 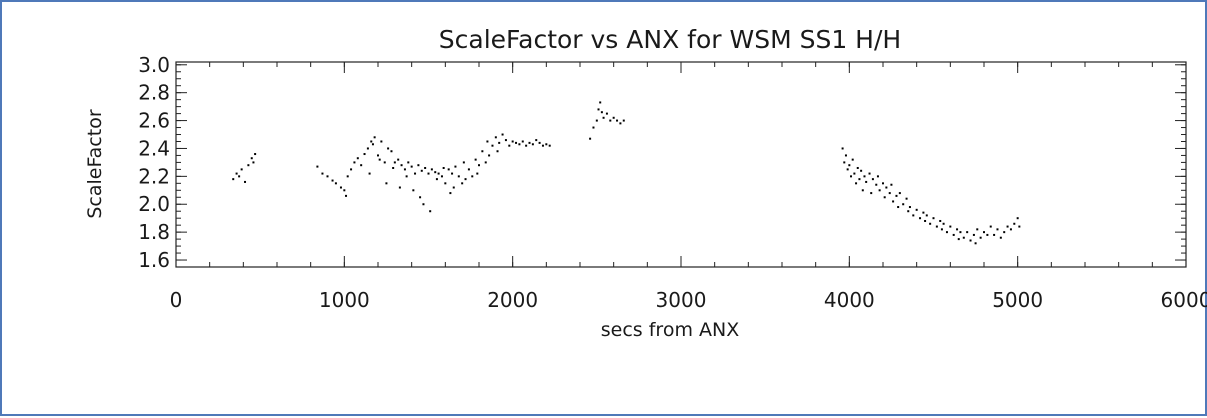 I want to click on y-tick-label: 2.8, so click(x=154, y=93).